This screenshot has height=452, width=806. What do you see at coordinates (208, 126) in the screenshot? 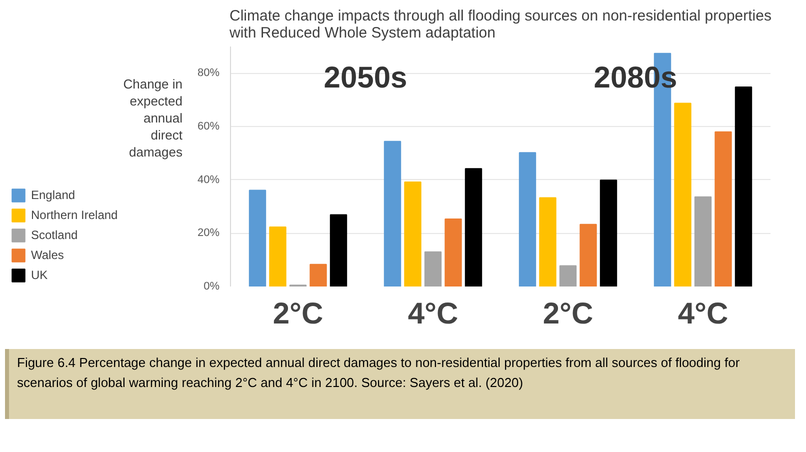
I see `y-tick-label: 60%` at bounding box center [208, 126].